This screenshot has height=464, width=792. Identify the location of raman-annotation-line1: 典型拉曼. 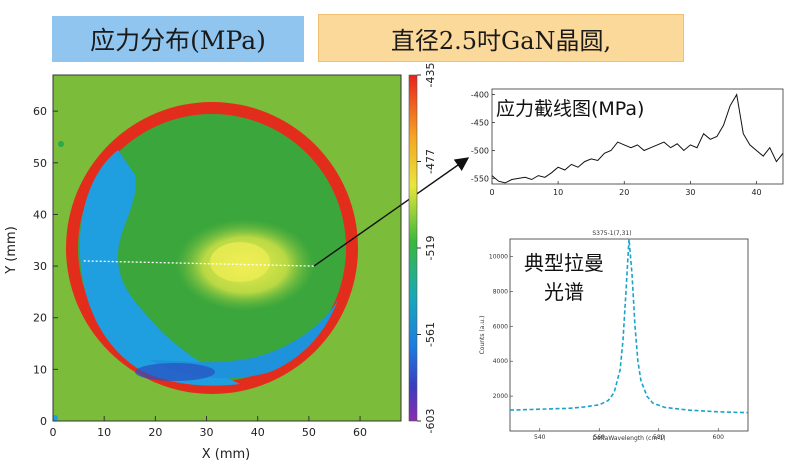
(564, 263).